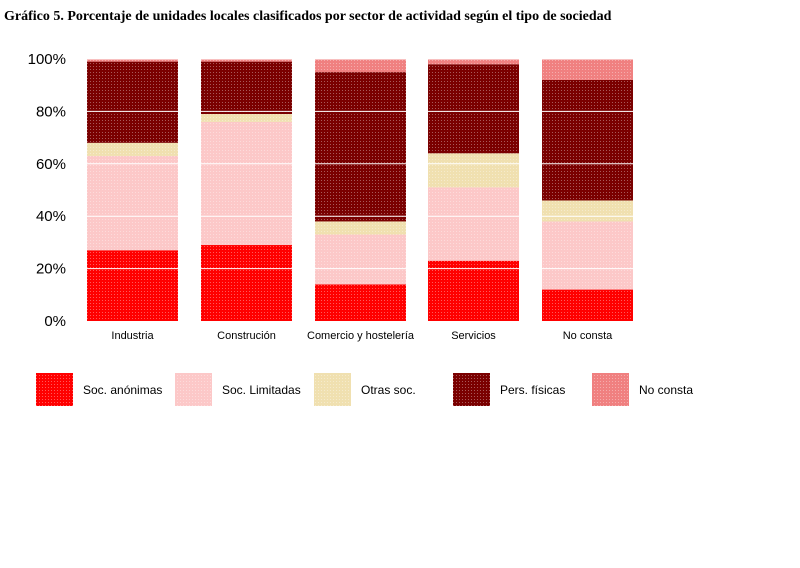  What do you see at coordinates (47, 59) in the screenshot?
I see `y-tick-label: 100%` at bounding box center [47, 59].